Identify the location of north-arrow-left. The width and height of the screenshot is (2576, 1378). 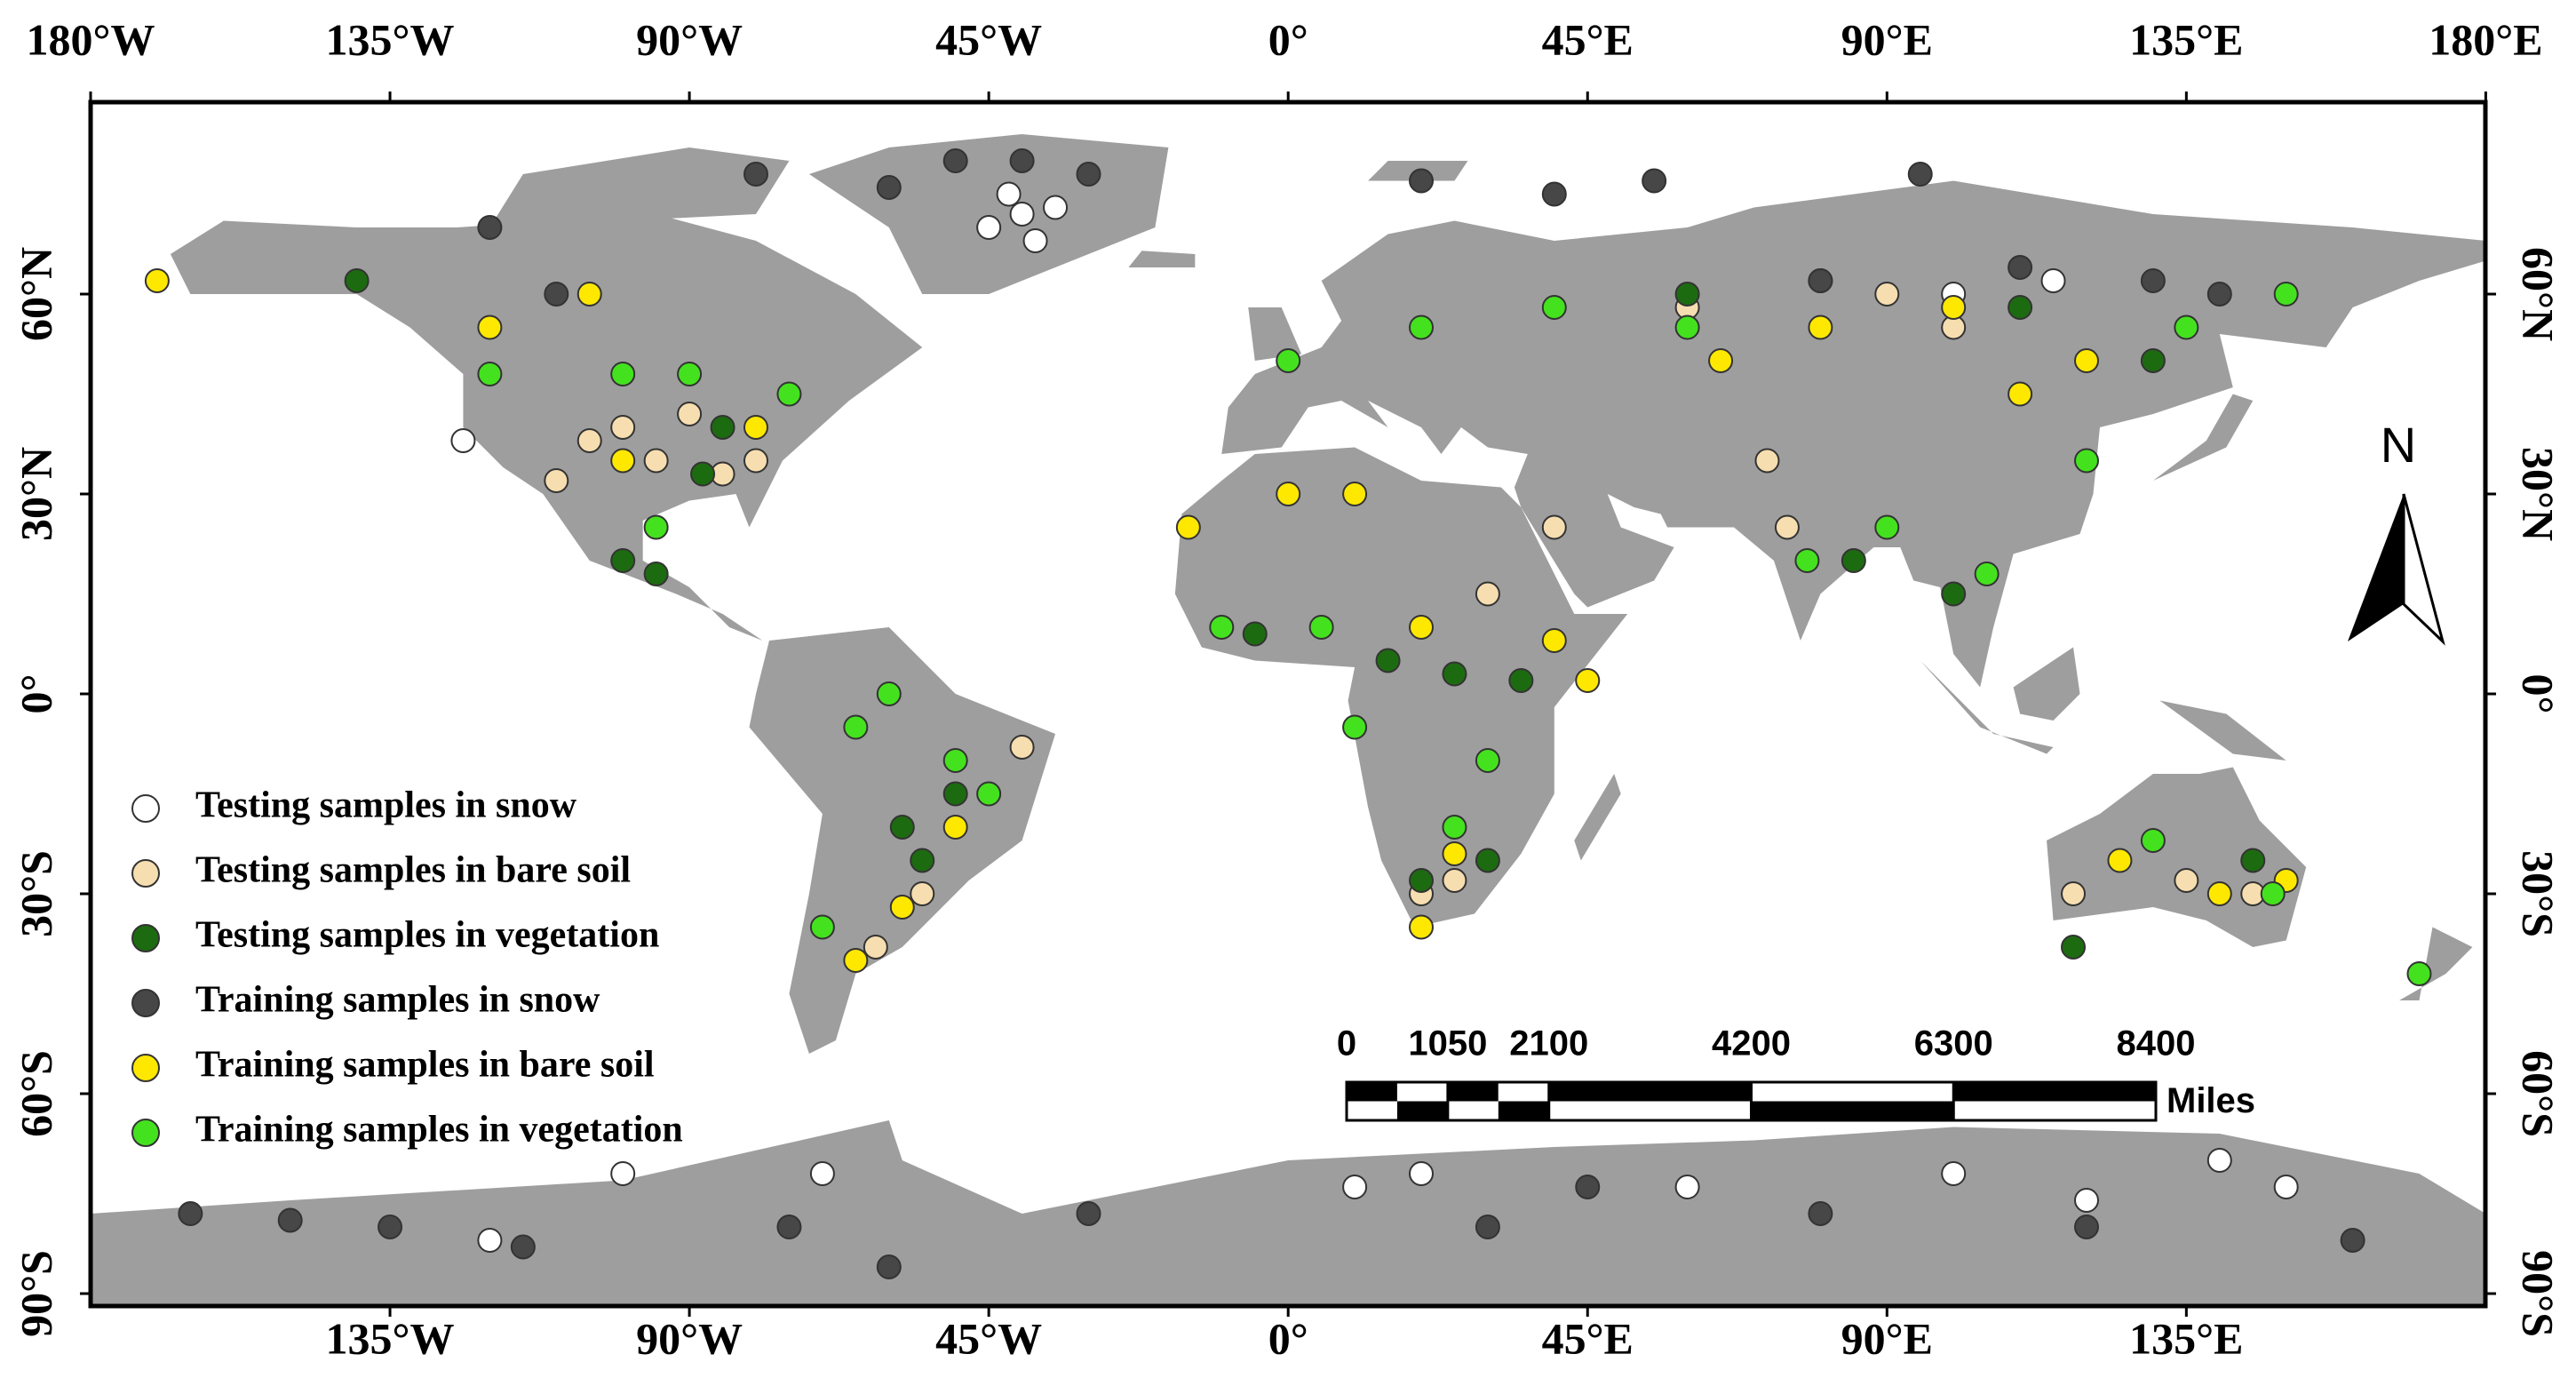
(2376, 567).